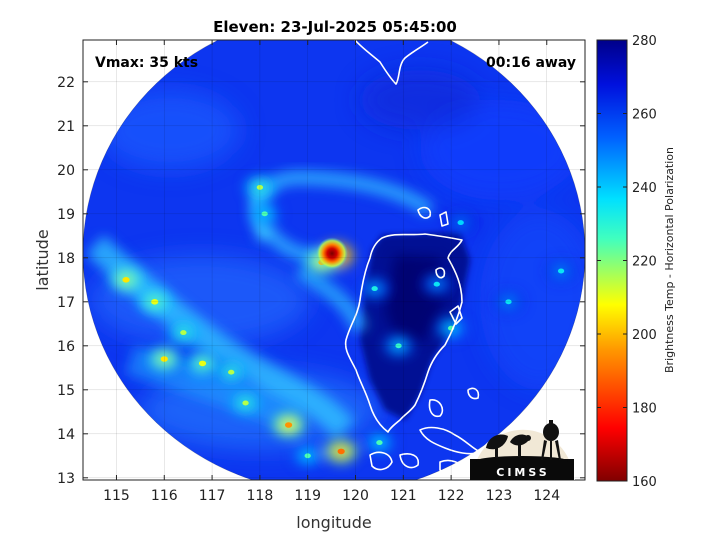  I want to click on colorbar-tick-label: 180, so click(644, 409).